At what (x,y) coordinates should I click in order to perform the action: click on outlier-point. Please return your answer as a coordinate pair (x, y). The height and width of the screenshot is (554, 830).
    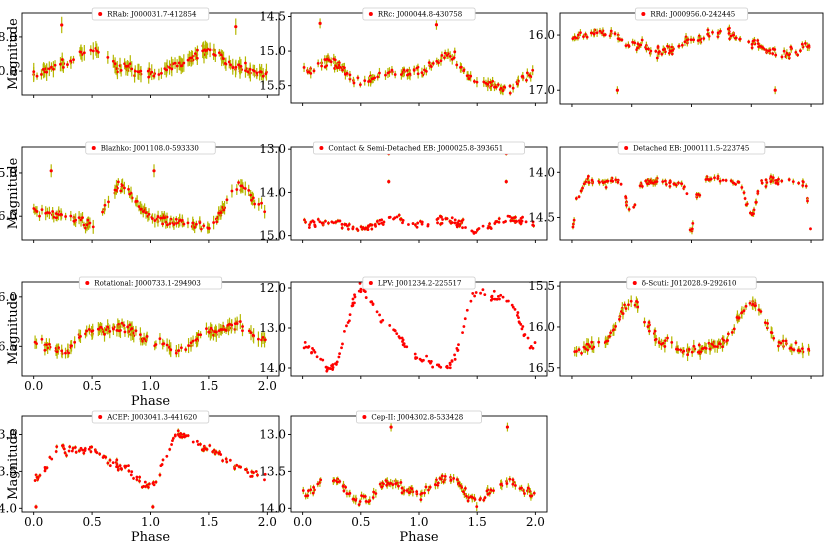
    Looking at the image, I should click on (389, 182).